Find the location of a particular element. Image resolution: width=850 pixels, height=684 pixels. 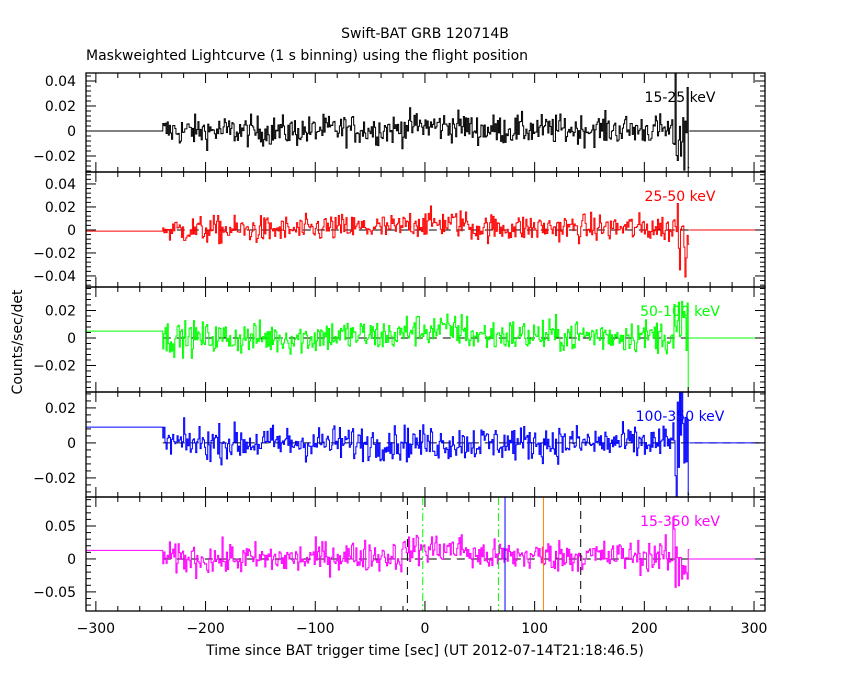

y-tick-label: −0.04 is located at coordinates (54, 277).